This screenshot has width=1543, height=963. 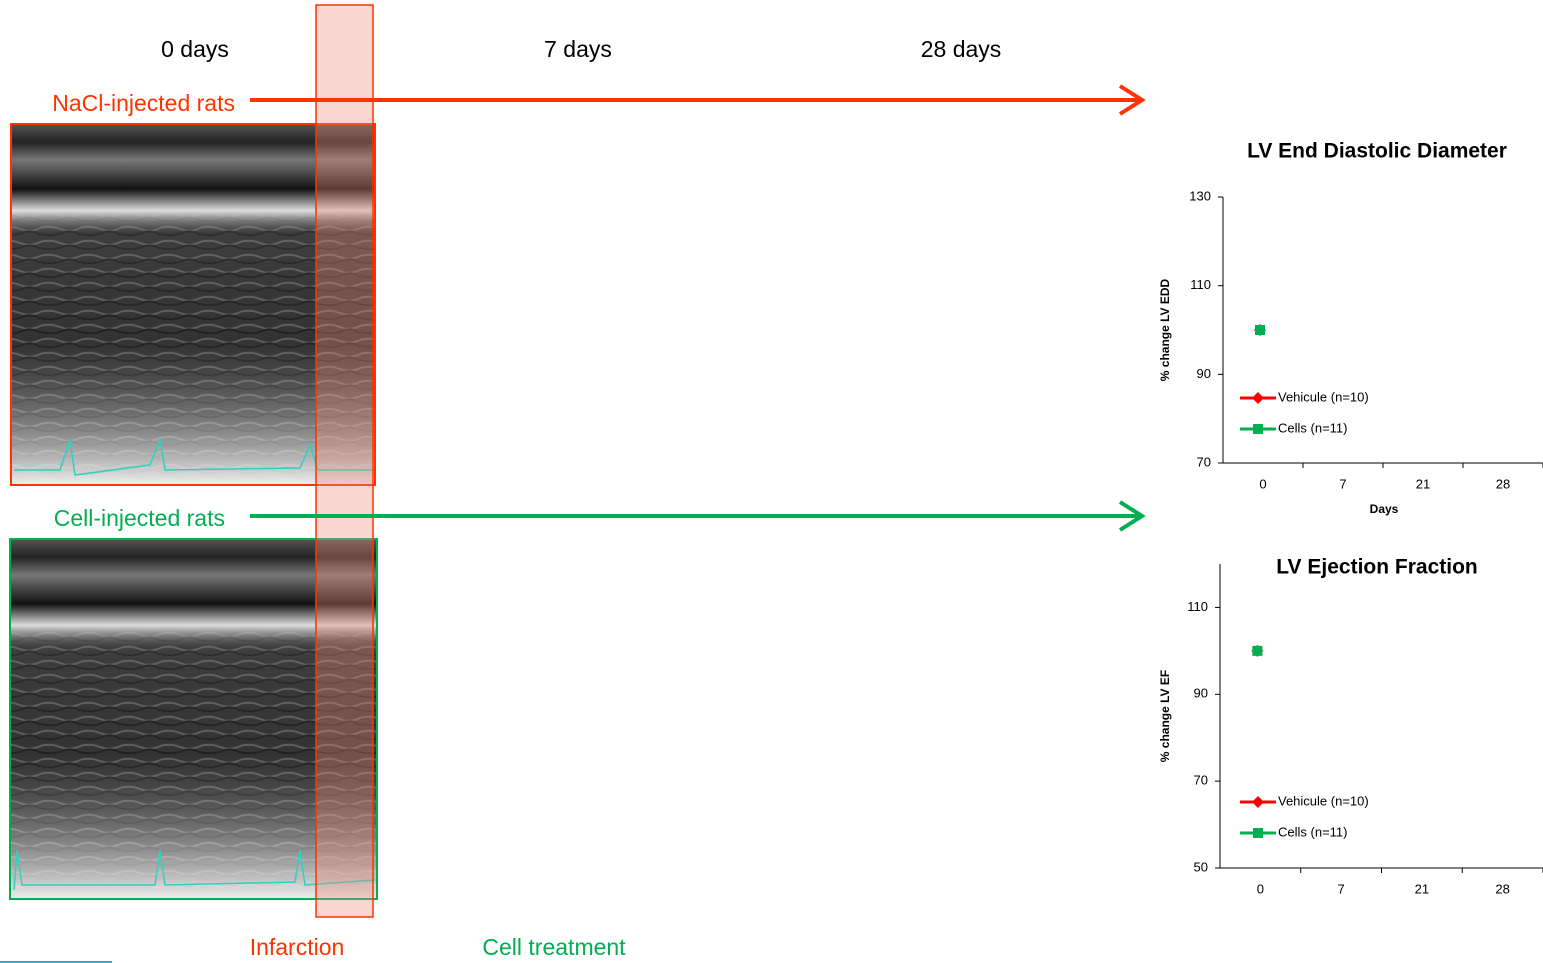 What do you see at coordinates (139, 518) in the screenshot?
I see `group-label: Cell-injected rats` at bounding box center [139, 518].